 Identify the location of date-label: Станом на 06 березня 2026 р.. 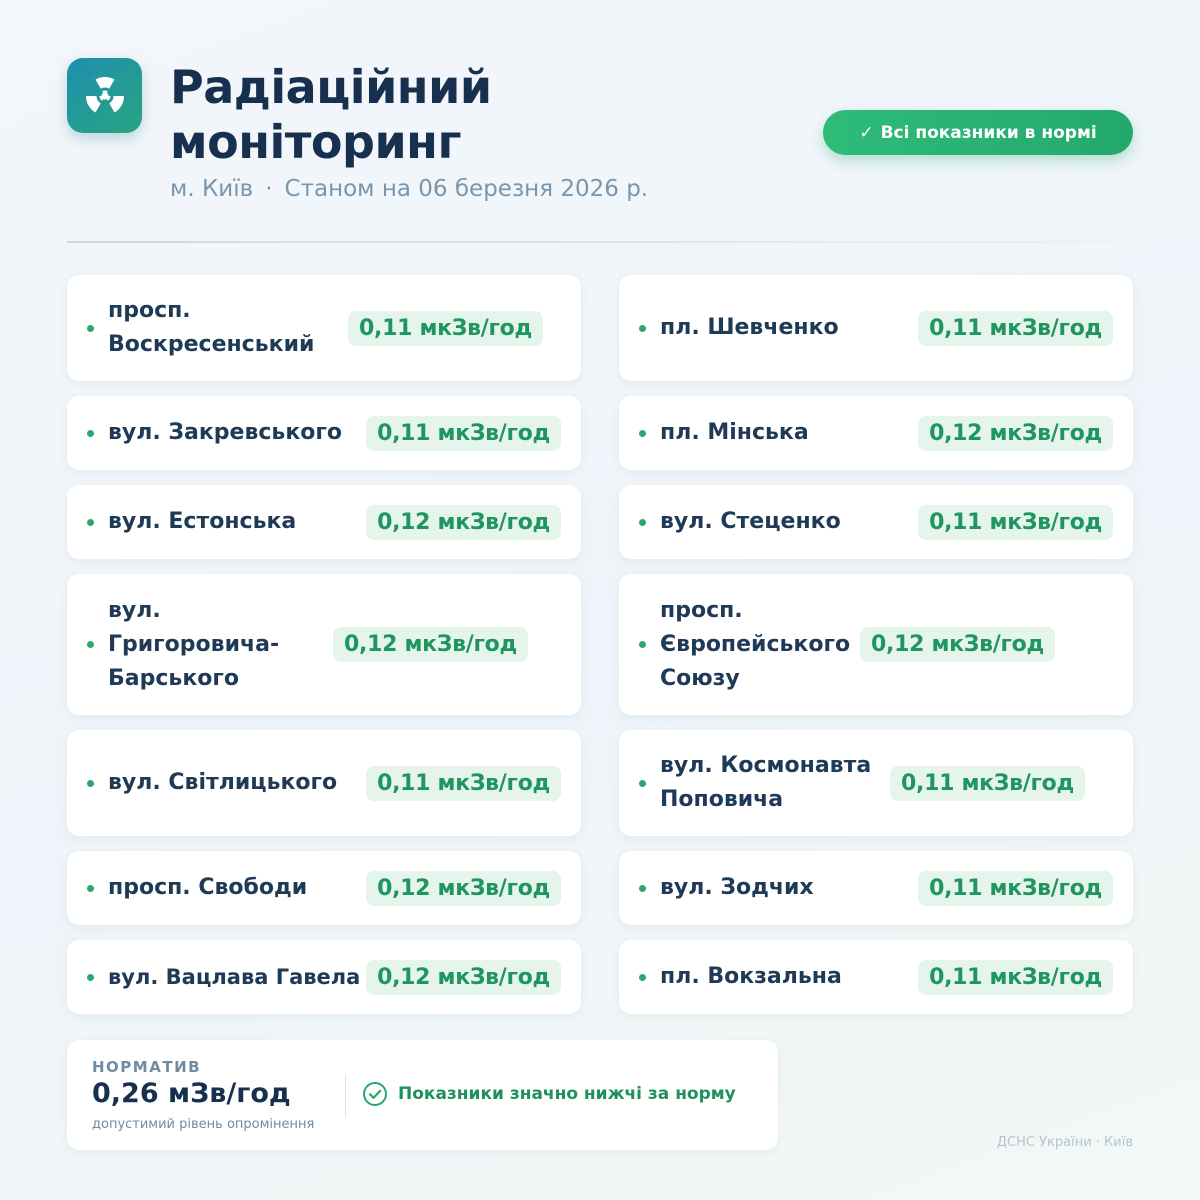
(466, 189).